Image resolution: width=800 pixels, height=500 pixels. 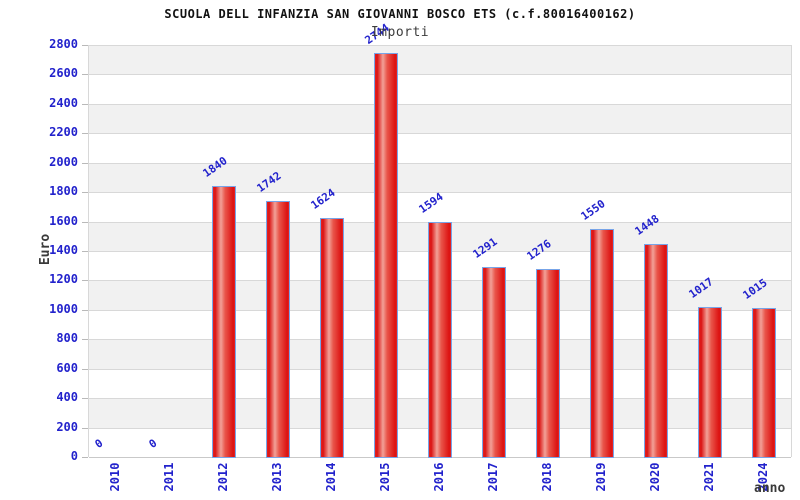 What do you see at coordinates (385, 477) in the screenshot?
I see `x-tick-label: 2015` at bounding box center [385, 477].